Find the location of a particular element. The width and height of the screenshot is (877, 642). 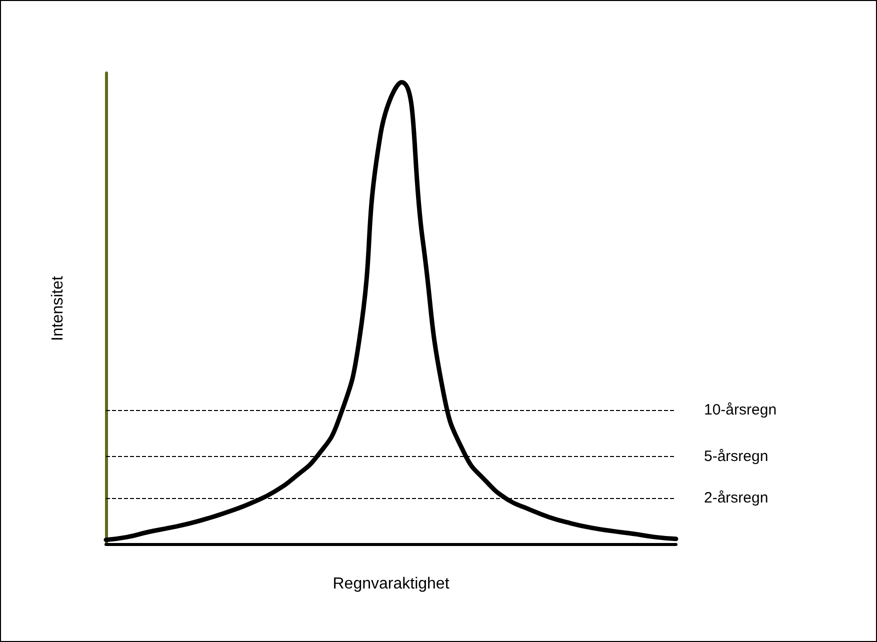

ref-line-label: 5-årsregn is located at coordinates (736, 456).